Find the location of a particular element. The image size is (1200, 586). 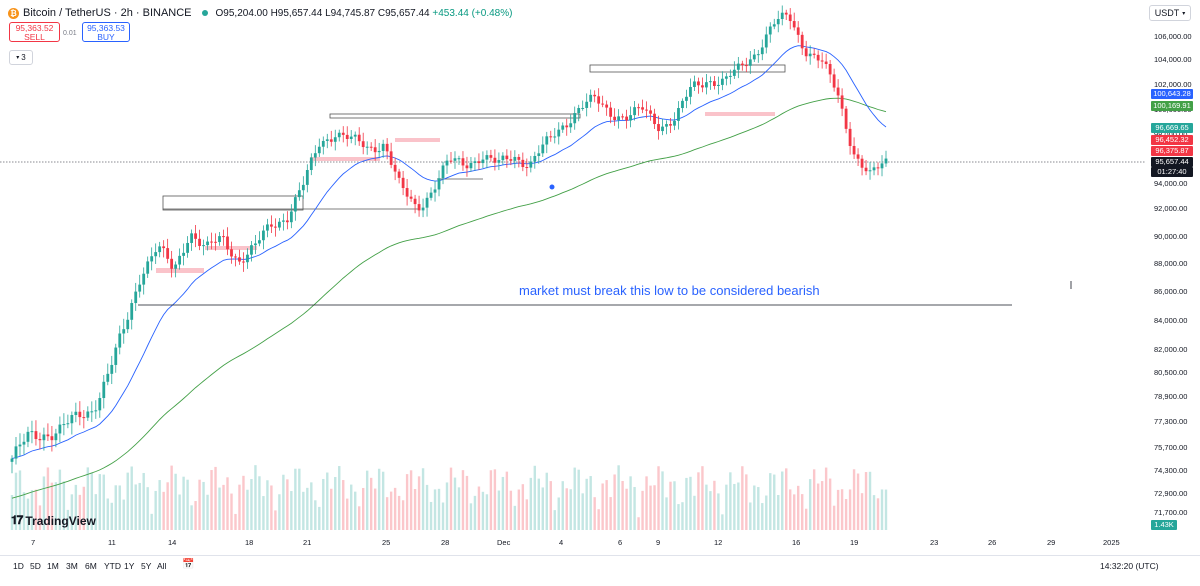

range-button-5y: 5Y is located at coordinates (146, 566).